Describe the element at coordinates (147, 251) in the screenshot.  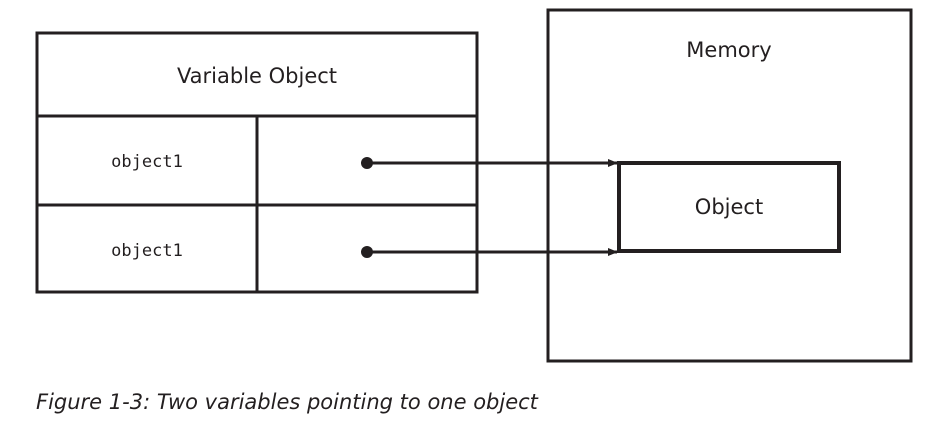
I see `variable-name-row-2: object1` at that location.